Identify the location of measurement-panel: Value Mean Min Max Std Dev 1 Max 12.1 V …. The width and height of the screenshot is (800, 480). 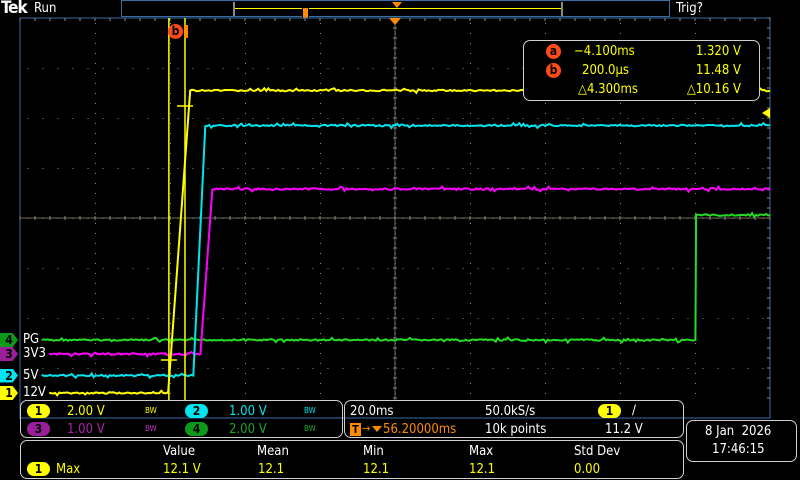
(352, 459).